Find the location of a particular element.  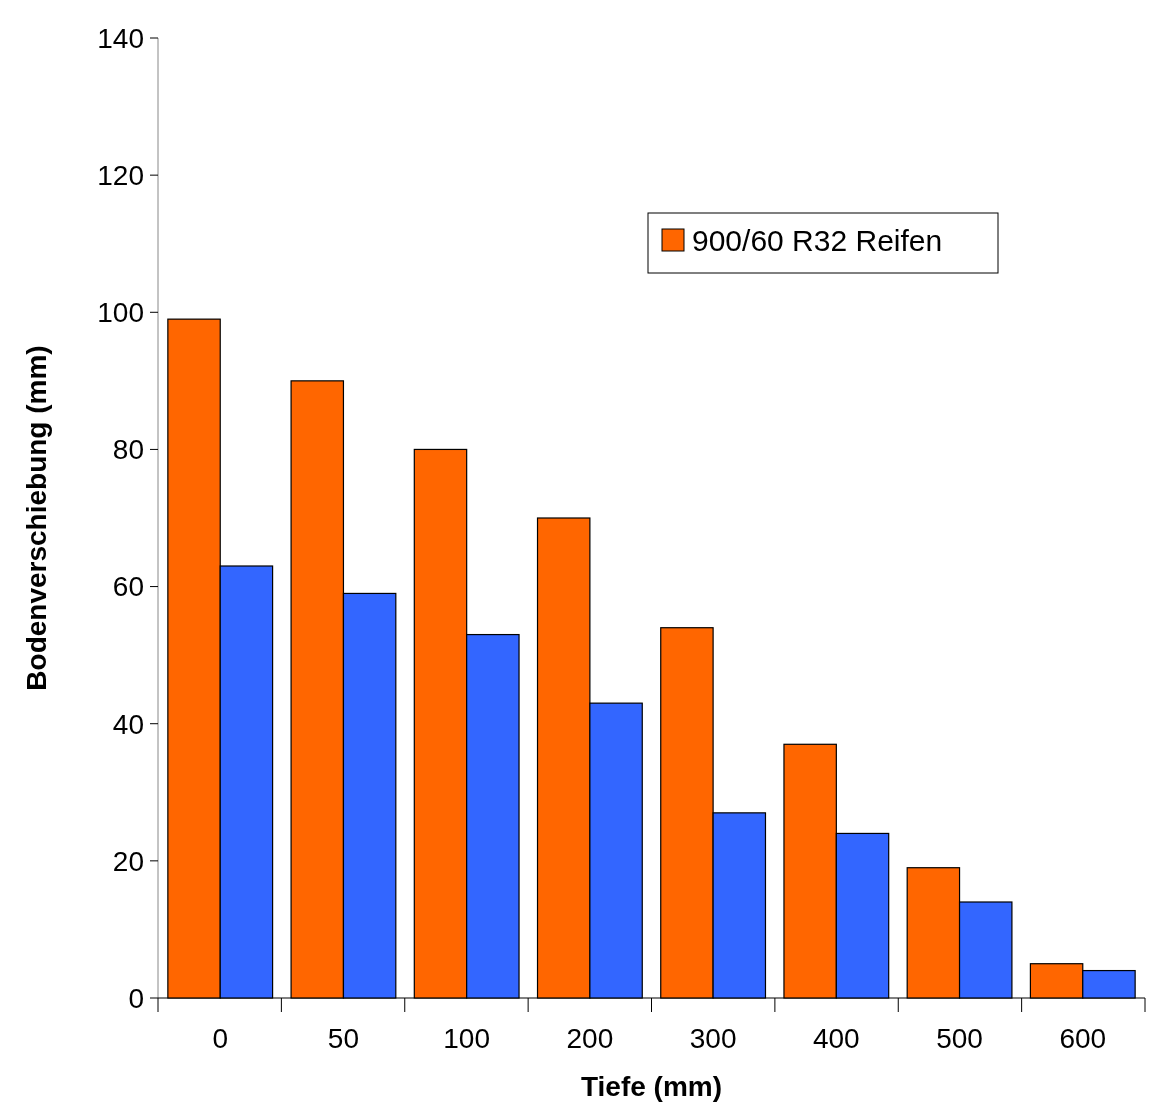

y-tick-label: 80 is located at coordinates (128, 450).